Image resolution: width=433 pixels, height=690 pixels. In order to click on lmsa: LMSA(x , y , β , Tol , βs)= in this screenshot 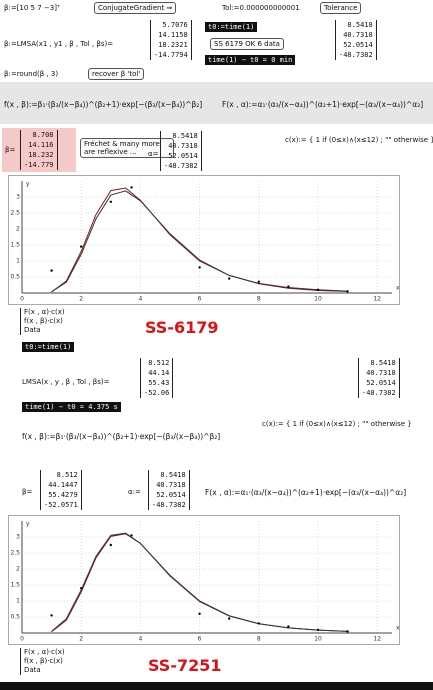, I will do `click(66, 382)`.